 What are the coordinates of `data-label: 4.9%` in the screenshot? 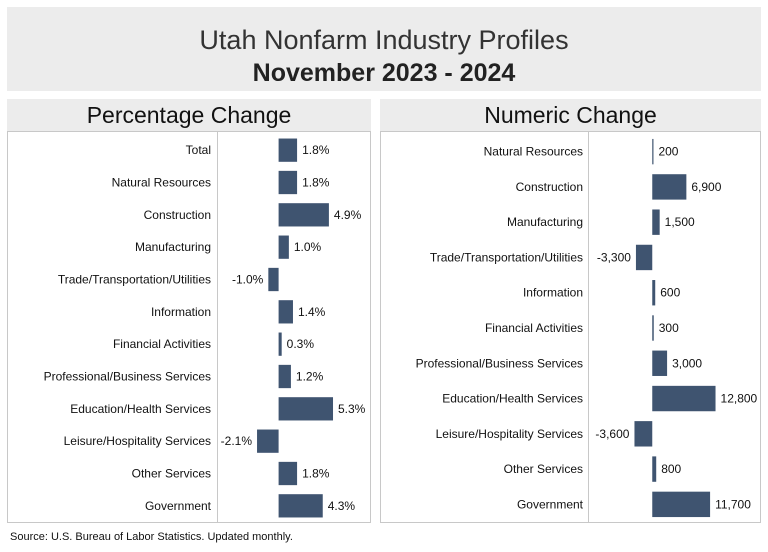 It's located at (348, 215).